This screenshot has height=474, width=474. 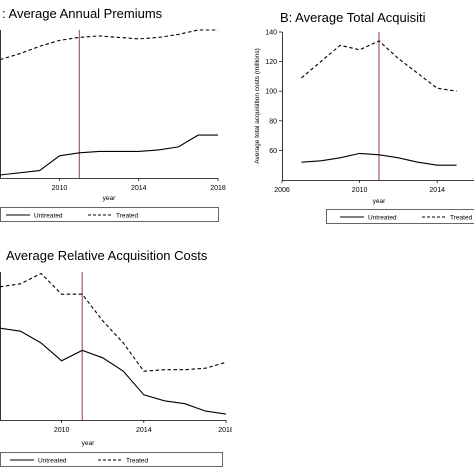 I want to click on panel-c-series-untreated-line, so click(x=113, y=371).